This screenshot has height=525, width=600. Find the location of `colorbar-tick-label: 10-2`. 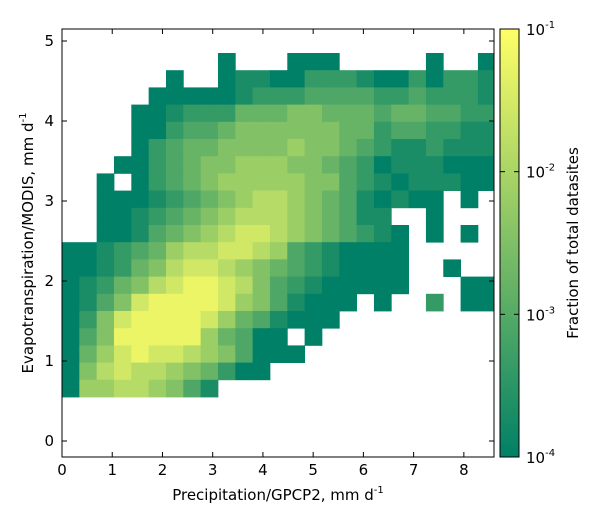

colorbar-tick-label: 10-2 is located at coordinates (540, 172).